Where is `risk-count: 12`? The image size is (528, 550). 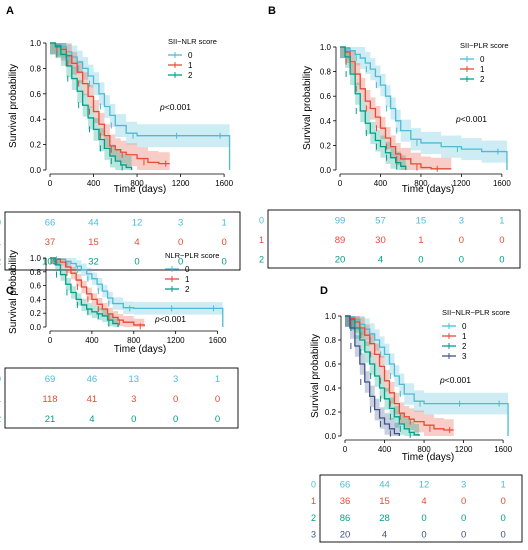
risk-count: 12 is located at coordinates (137, 223).